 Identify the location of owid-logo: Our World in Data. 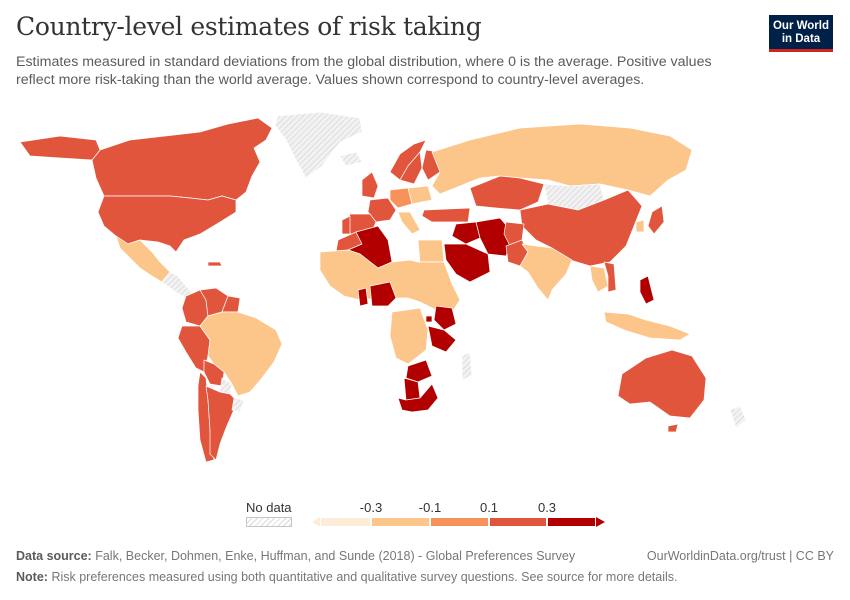
(801, 33).